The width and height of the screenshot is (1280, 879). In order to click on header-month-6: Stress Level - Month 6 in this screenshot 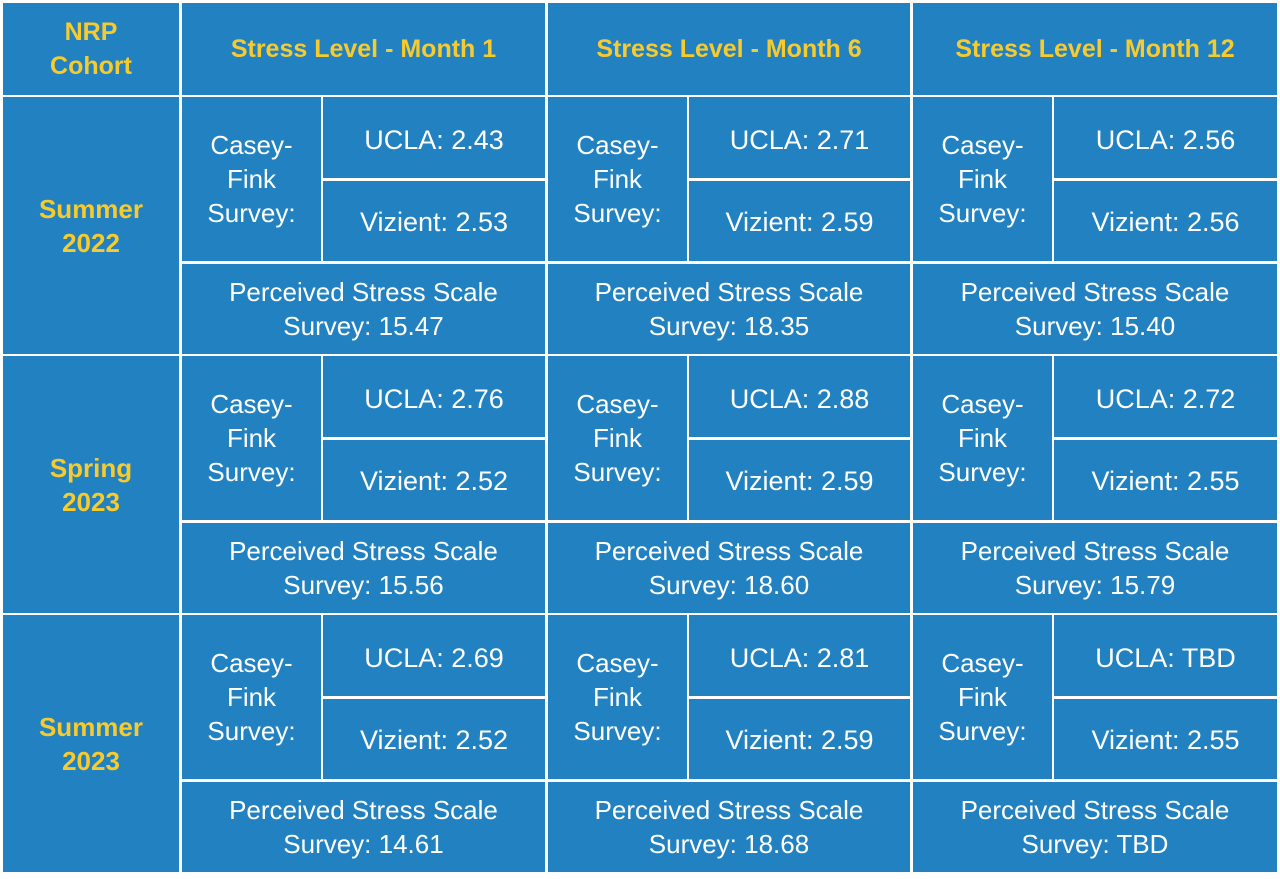, I will do `click(729, 49)`.